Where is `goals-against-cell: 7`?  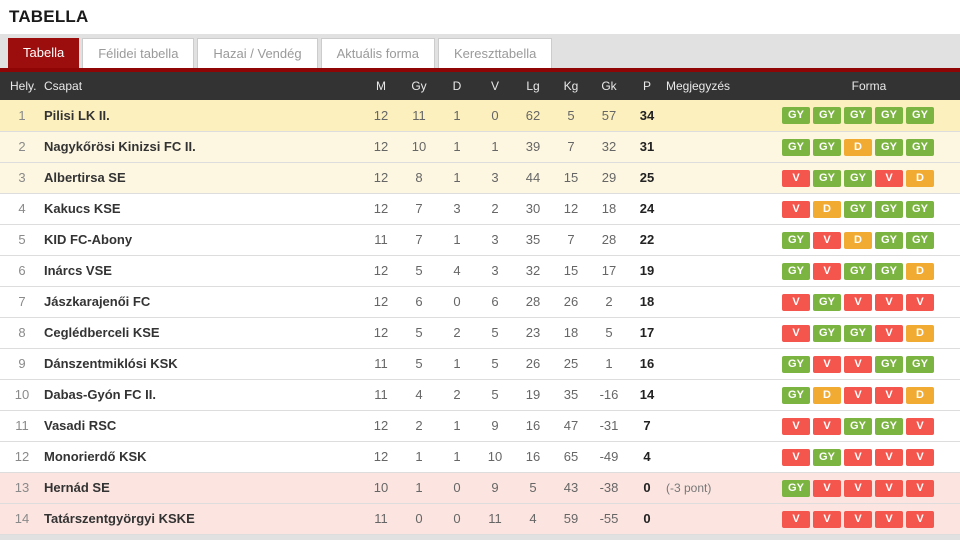 goals-against-cell: 7 is located at coordinates (571, 146).